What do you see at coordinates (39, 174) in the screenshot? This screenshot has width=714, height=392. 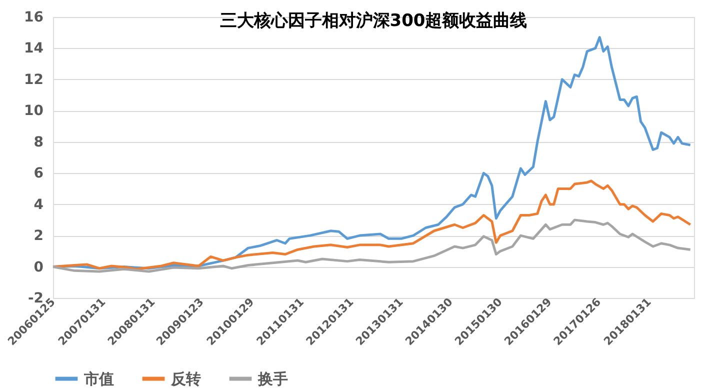 I see `y-tick-label: 6` at bounding box center [39, 174].